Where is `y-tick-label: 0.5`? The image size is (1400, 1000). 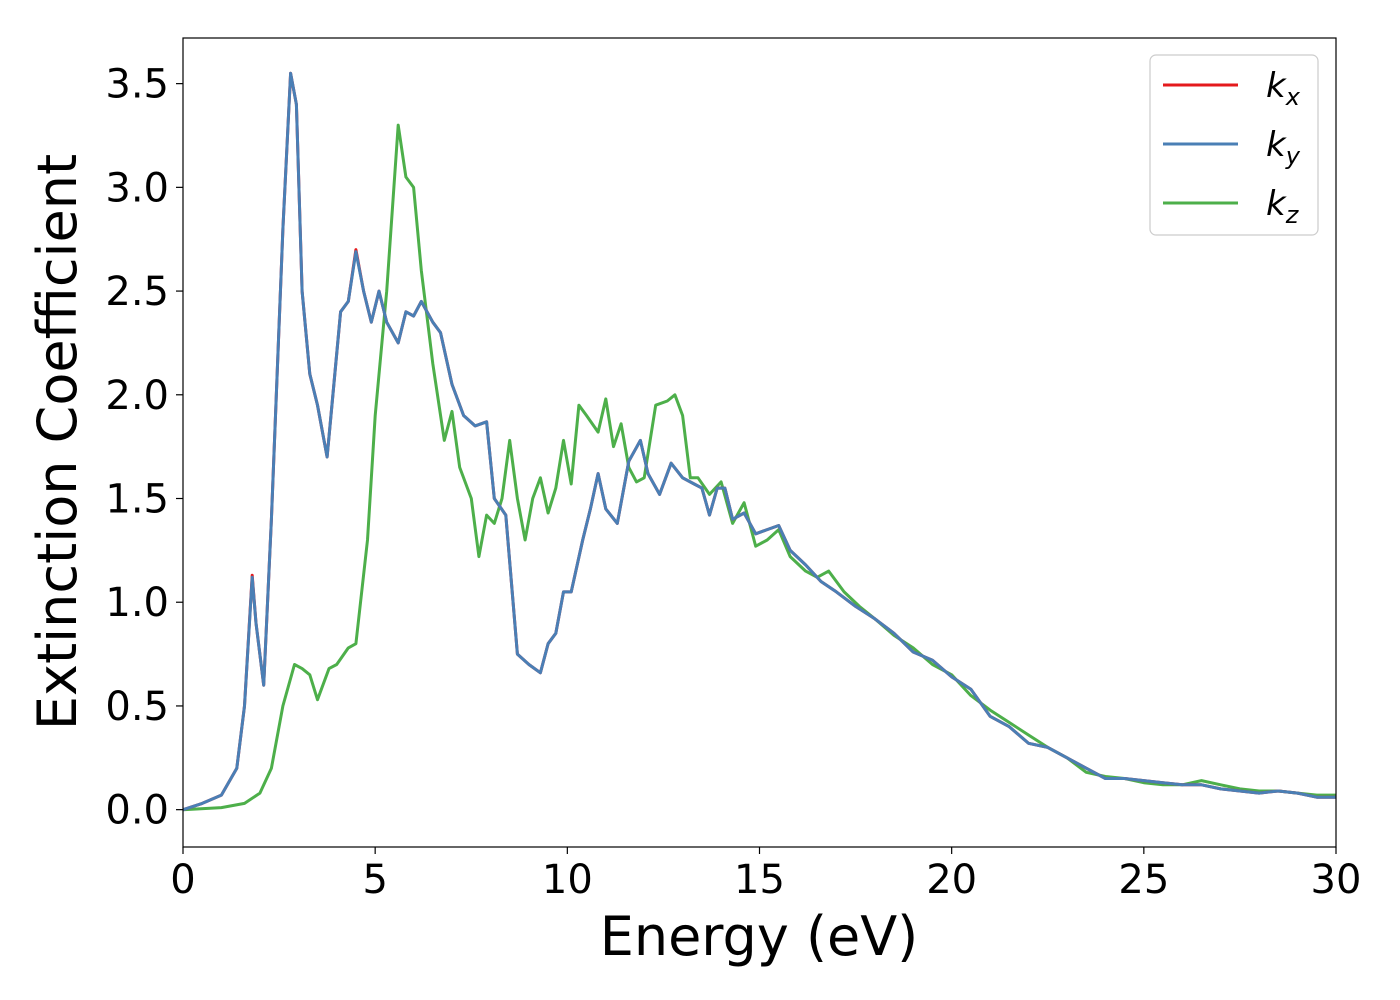 y-tick-label: 0.5 is located at coordinates (137, 707).